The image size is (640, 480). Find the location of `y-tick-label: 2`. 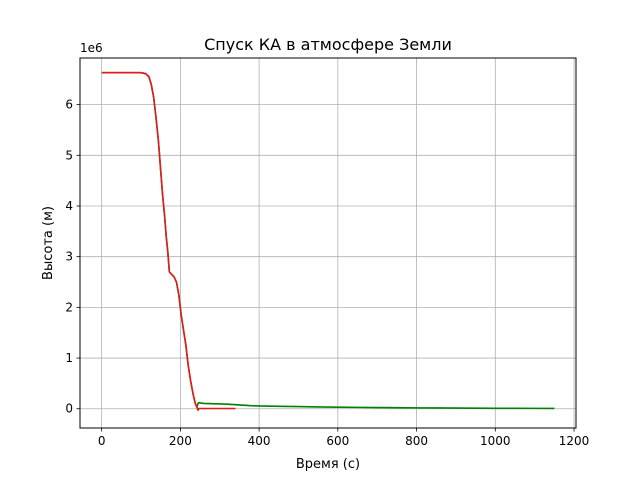

y-tick-label: 2 is located at coordinates (69, 307).